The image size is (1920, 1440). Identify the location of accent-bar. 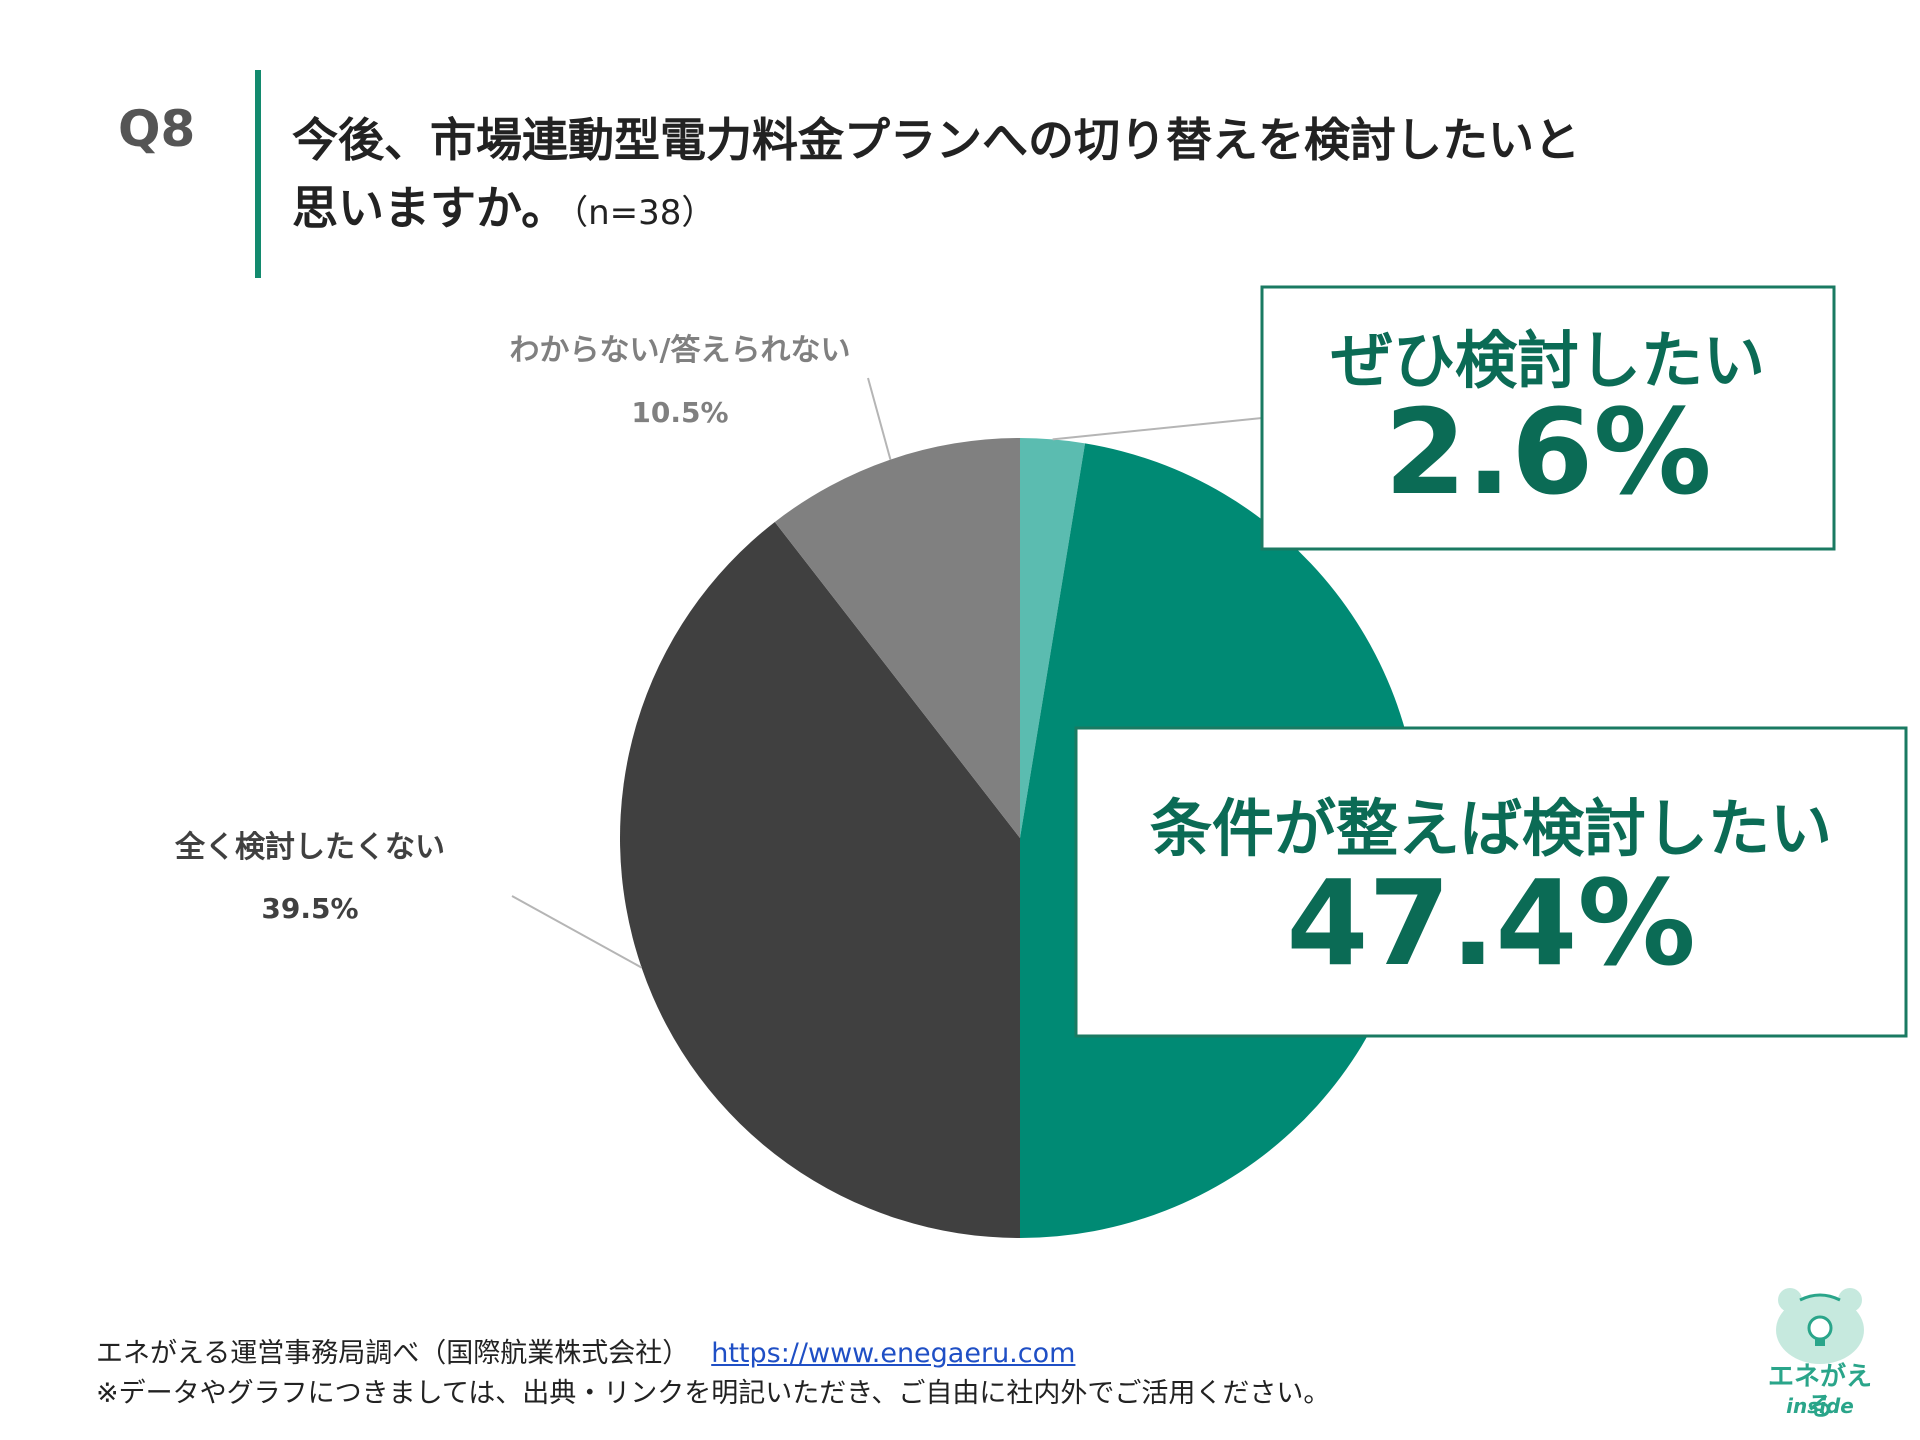
(258, 174).